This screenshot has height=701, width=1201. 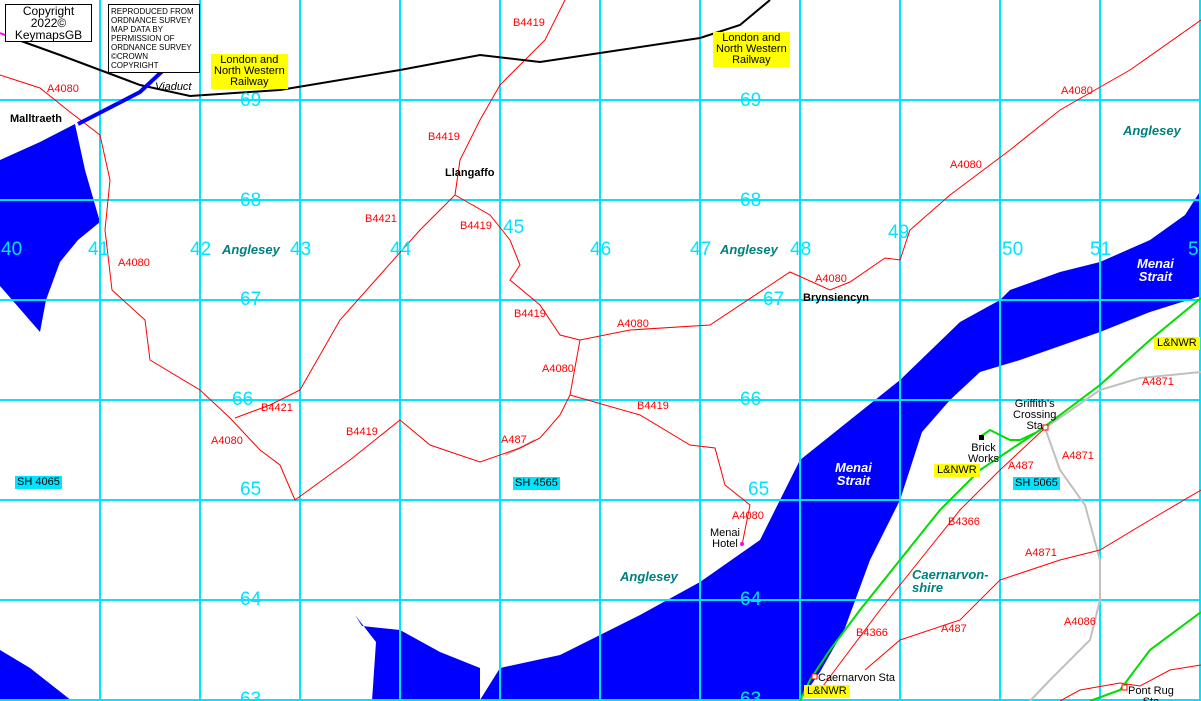 I want to click on grid-col-label: 44, so click(x=401, y=249).